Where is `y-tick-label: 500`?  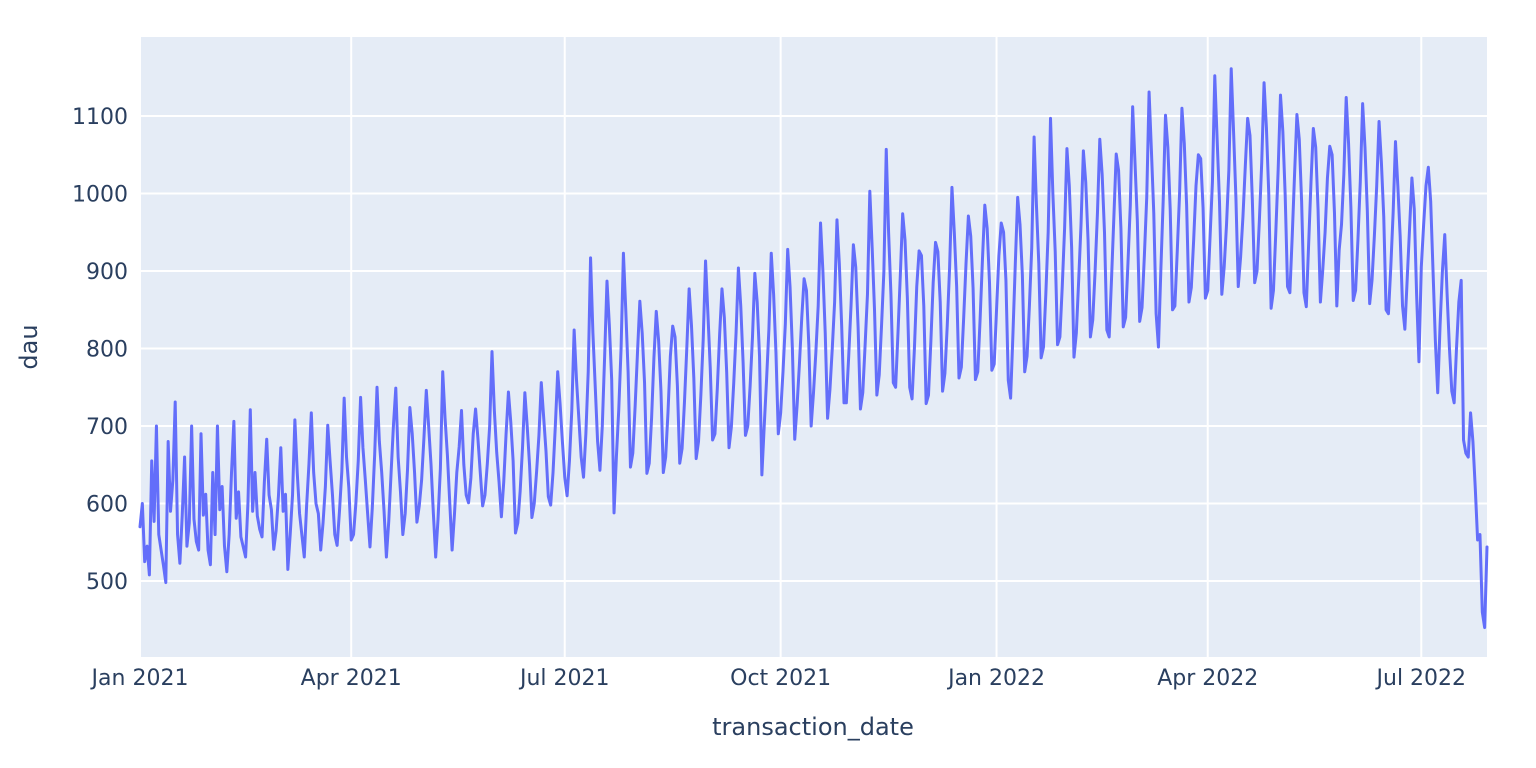 y-tick-label: 500 is located at coordinates (107, 582).